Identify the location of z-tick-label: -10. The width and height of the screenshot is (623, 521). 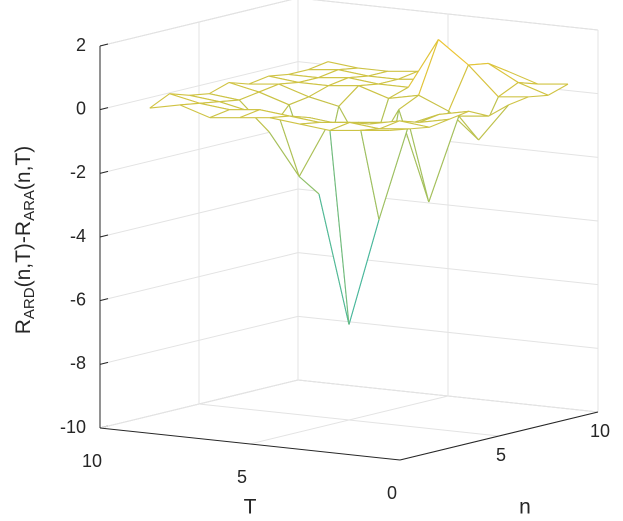
(73, 427).